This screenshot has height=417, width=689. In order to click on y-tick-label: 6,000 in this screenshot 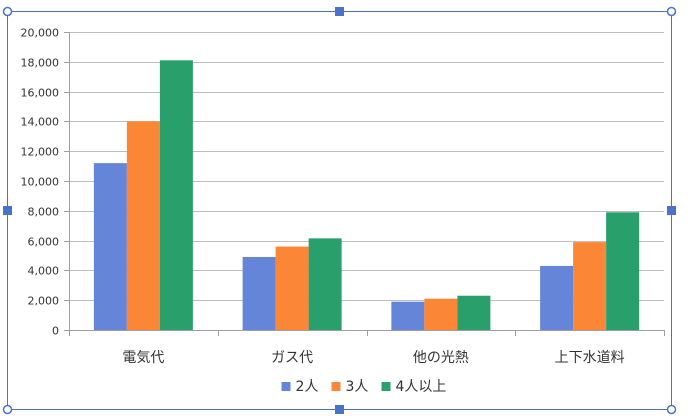, I will do `click(44, 242)`.